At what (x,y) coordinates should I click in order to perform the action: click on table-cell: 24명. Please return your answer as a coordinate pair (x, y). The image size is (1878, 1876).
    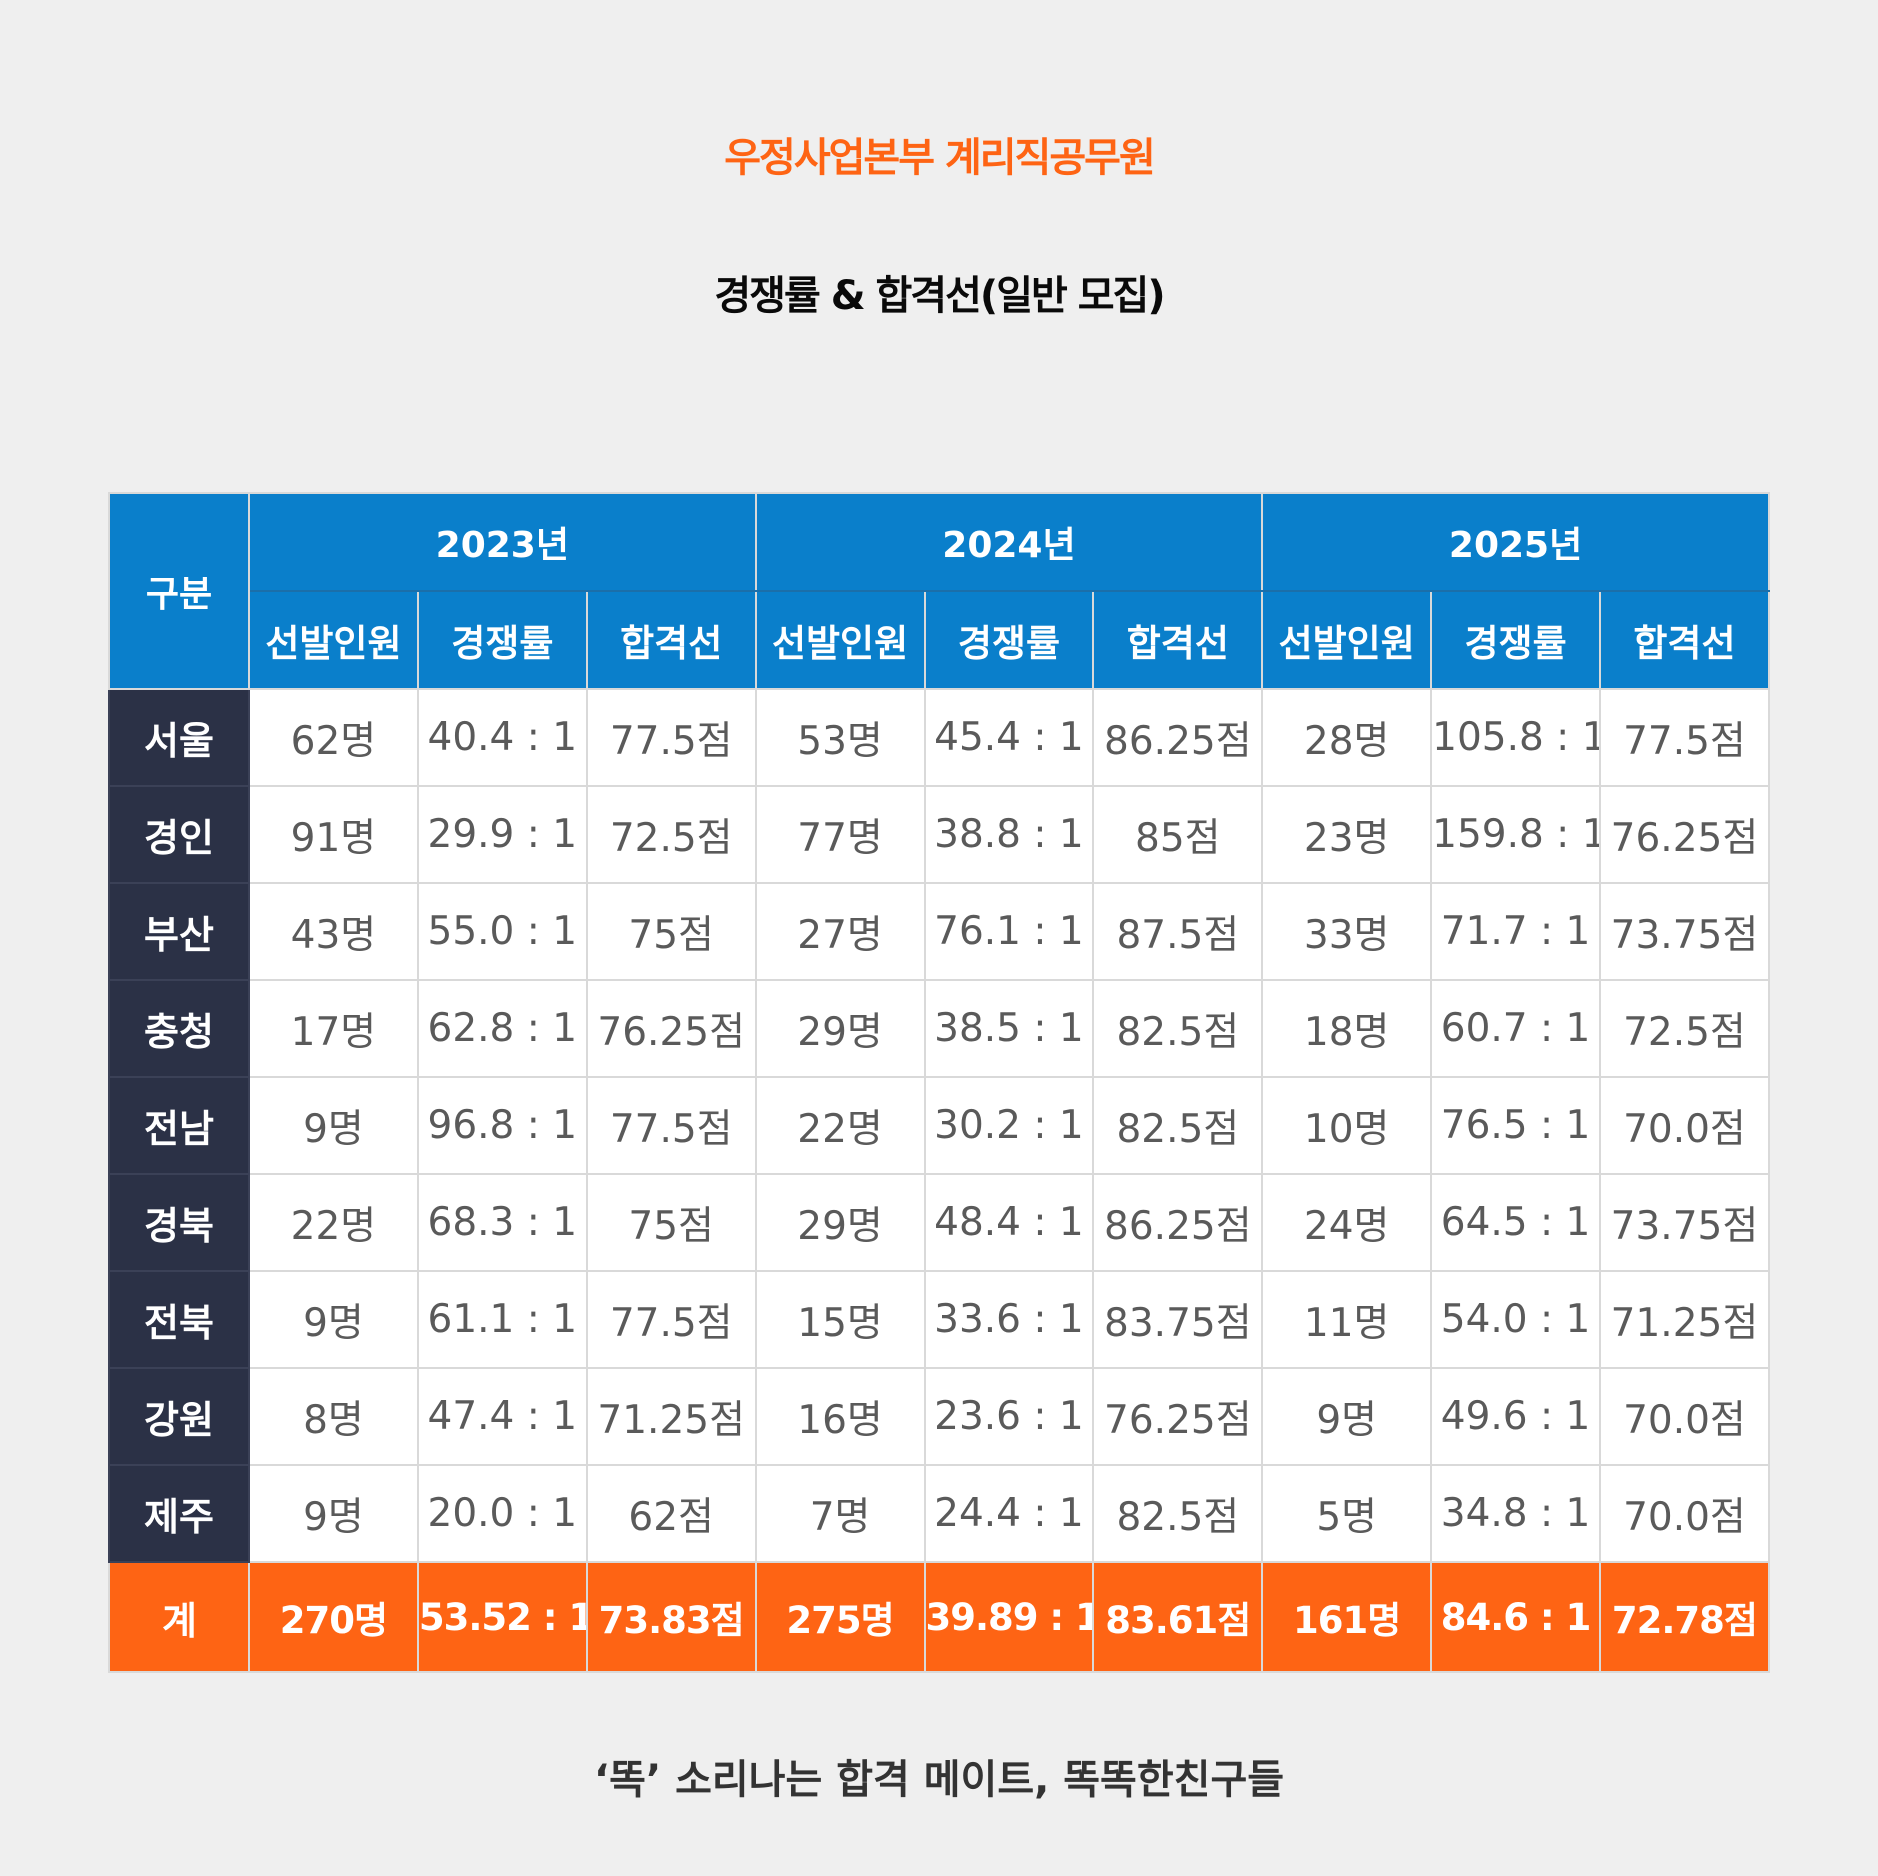
    Looking at the image, I should click on (1347, 1222).